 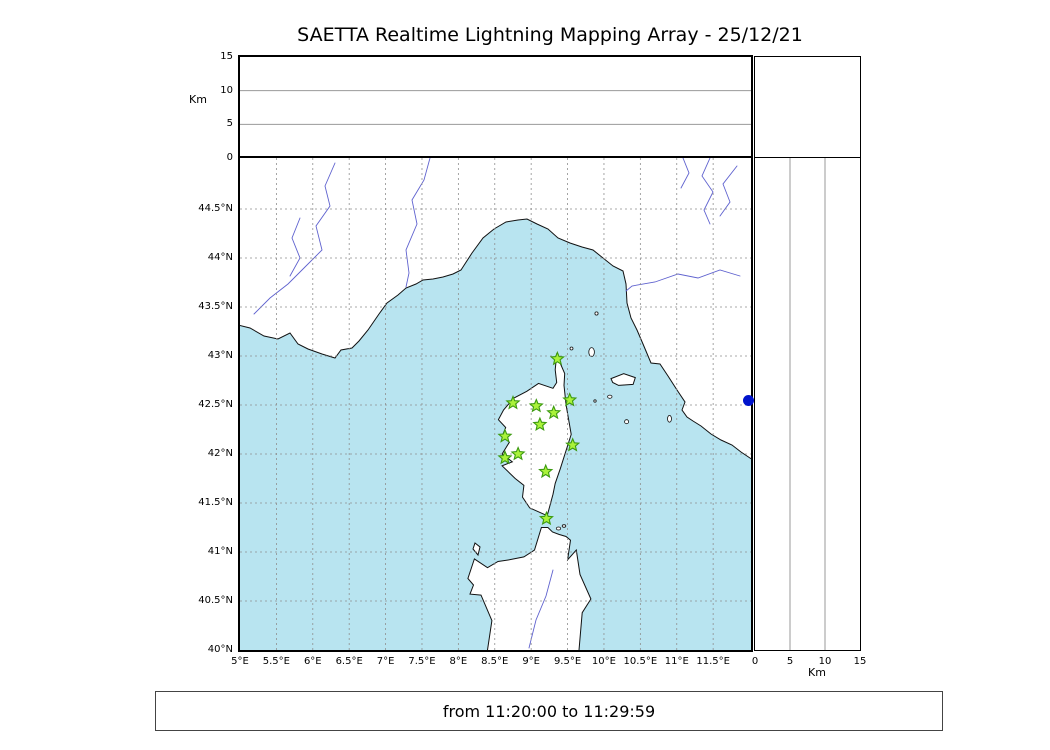 I want to click on altitude-longitude-panel, so click(x=495, y=107).